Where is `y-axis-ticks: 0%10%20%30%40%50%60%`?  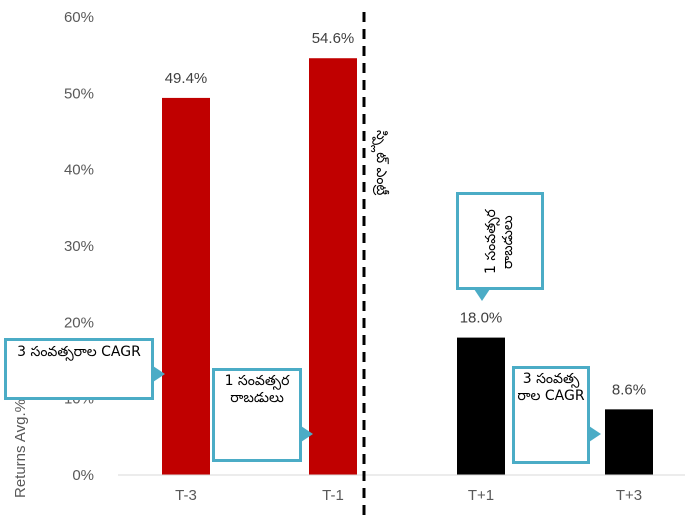
y-axis-ticks: 0%10%20%30%40%50%60% is located at coordinates (79, 246).